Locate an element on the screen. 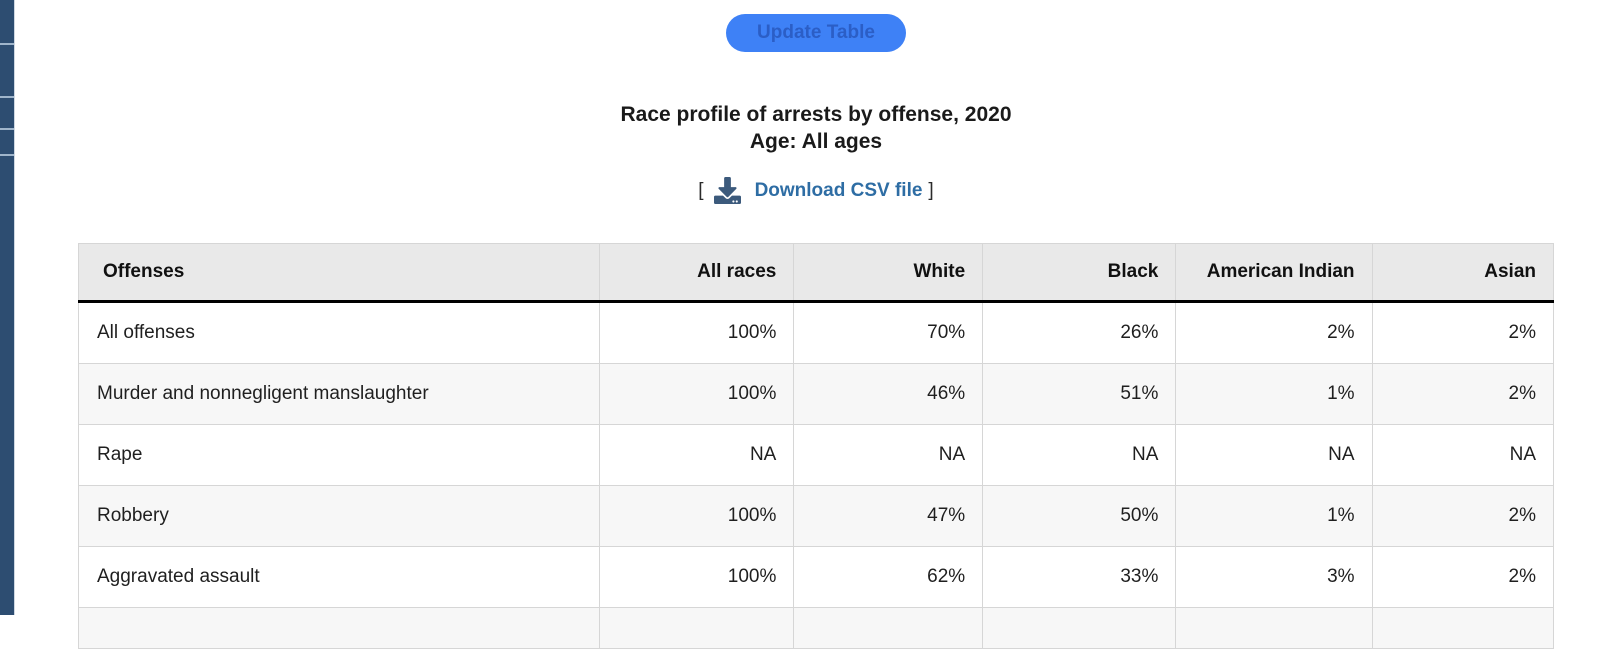 The image size is (1600, 649). download-csv-link: Download CSV file is located at coordinates (838, 190).